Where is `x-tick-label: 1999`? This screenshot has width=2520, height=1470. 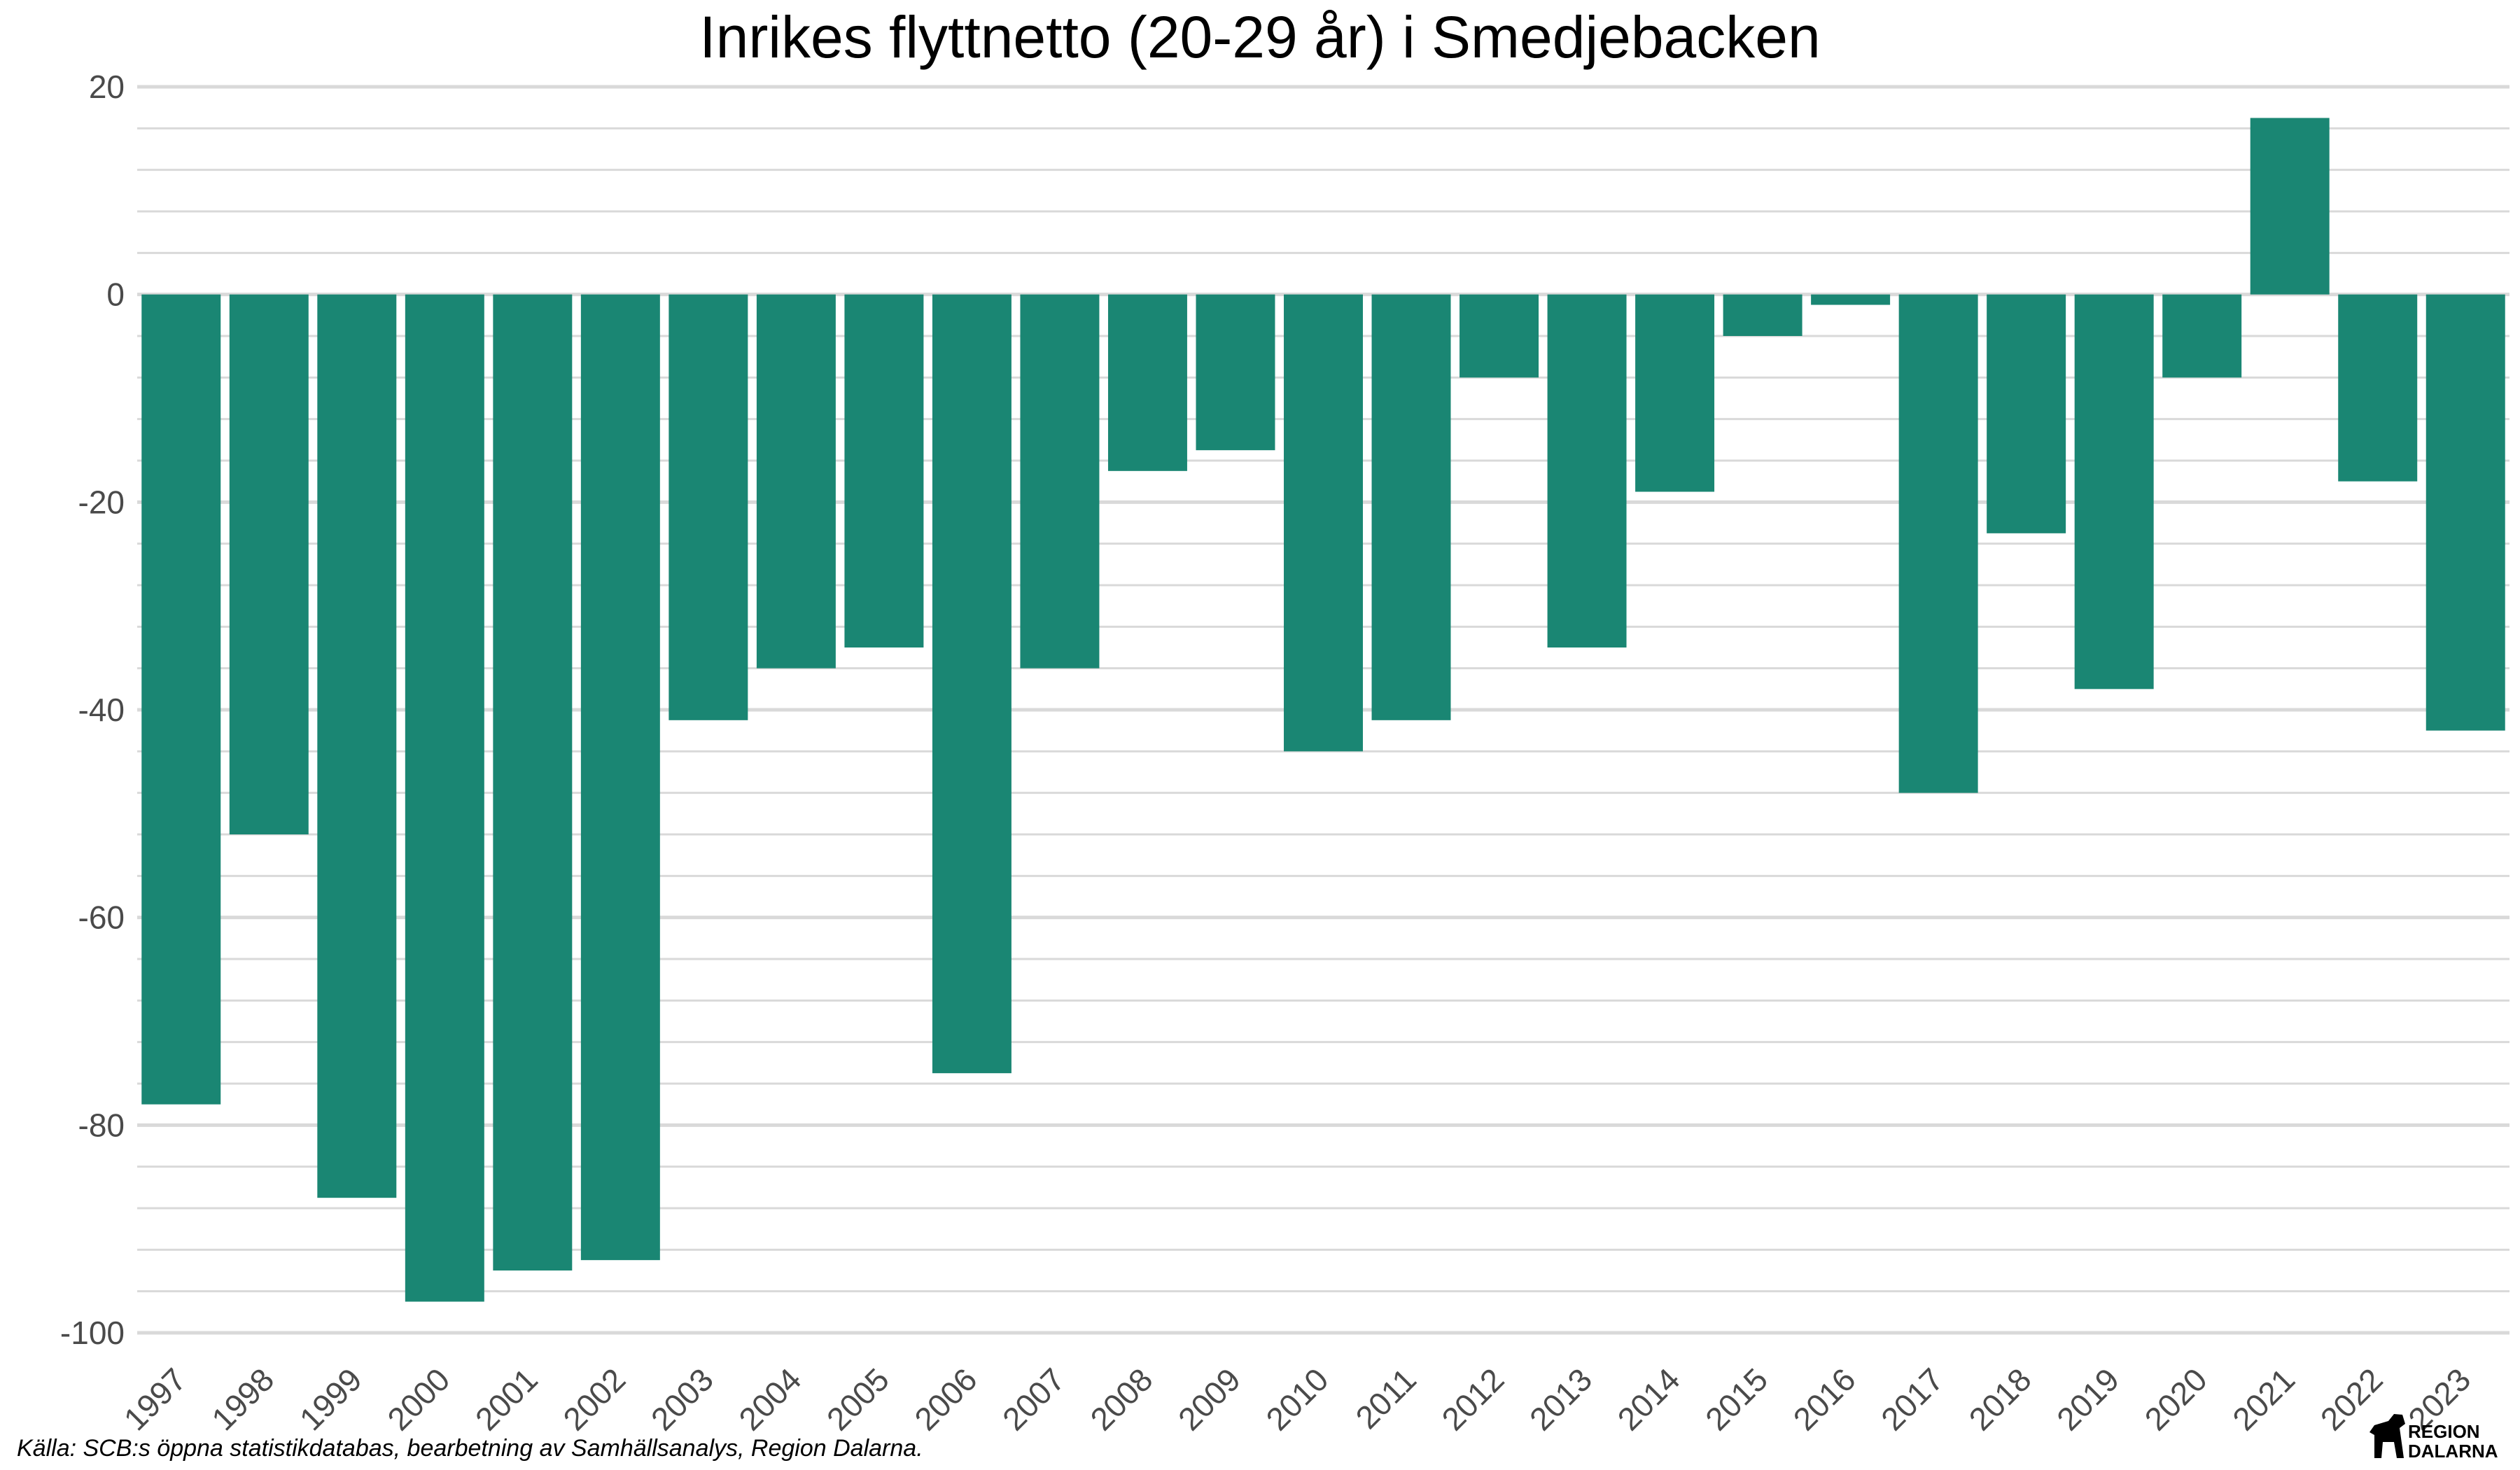
x-tick-label: 1999 is located at coordinates (331, 1399).